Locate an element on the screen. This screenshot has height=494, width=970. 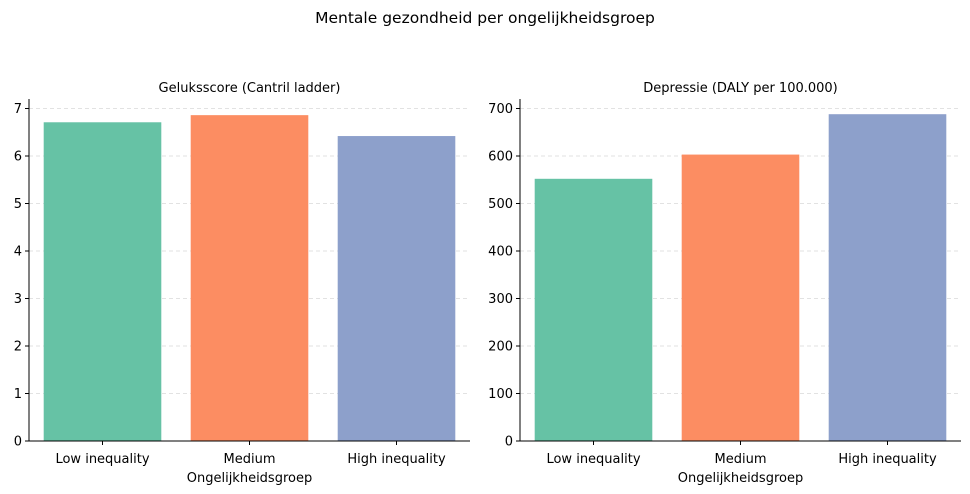
chart1-ytick-label-4: 4 is located at coordinates (18, 252).